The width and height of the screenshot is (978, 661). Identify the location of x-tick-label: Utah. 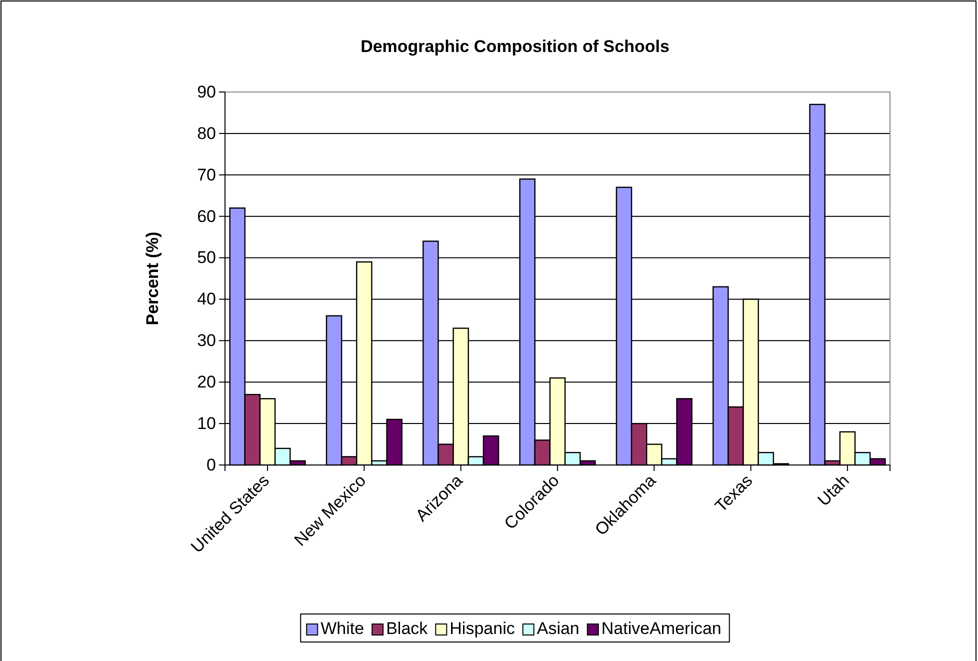
(833, 490).